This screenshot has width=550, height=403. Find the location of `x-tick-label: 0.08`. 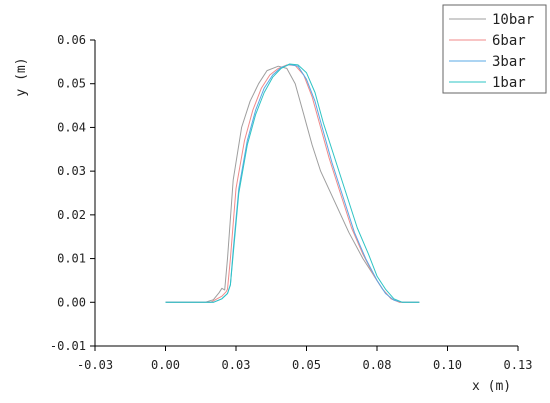

x-tick-label: 0.08 is located at coordinates (377, 365).